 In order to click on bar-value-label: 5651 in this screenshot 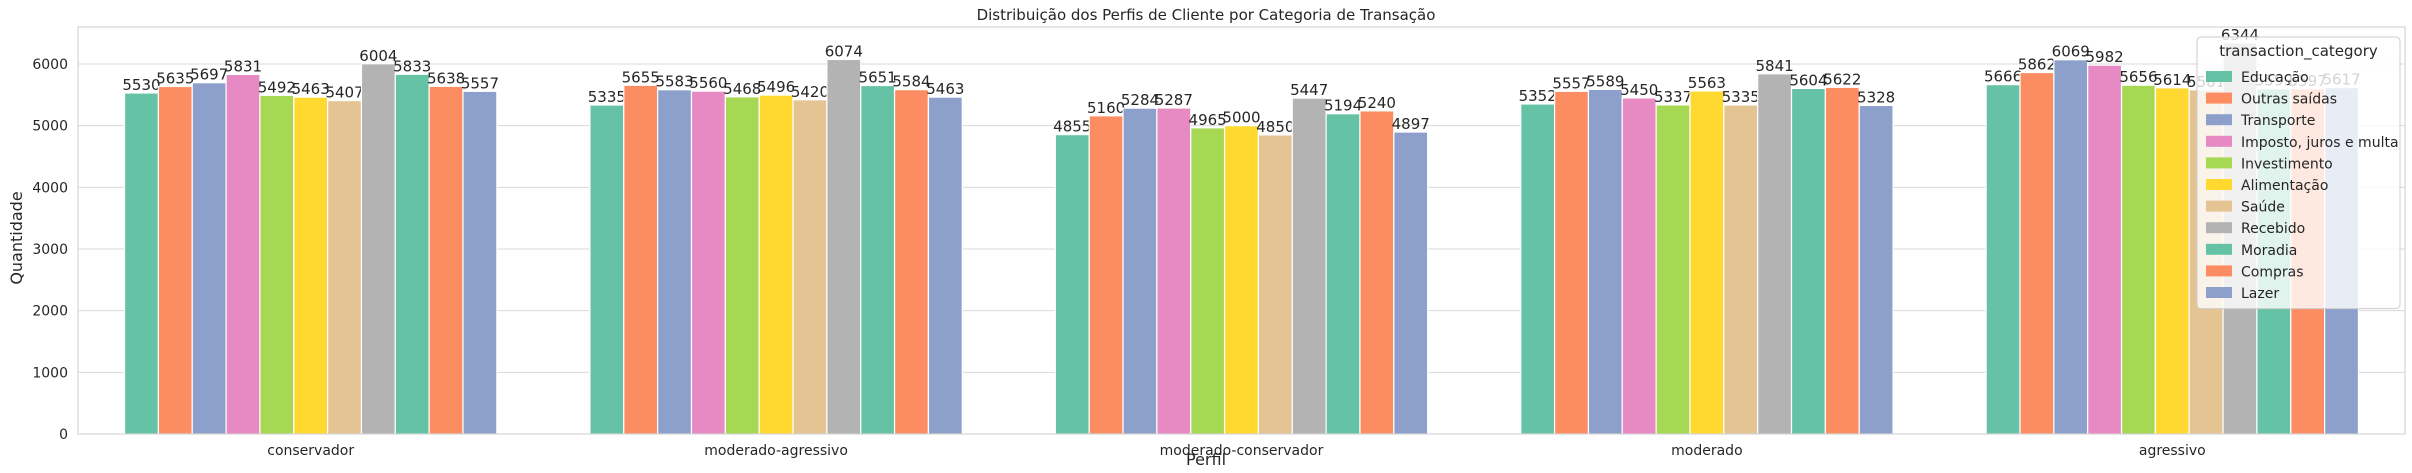, I will do `click(878, 78)`.